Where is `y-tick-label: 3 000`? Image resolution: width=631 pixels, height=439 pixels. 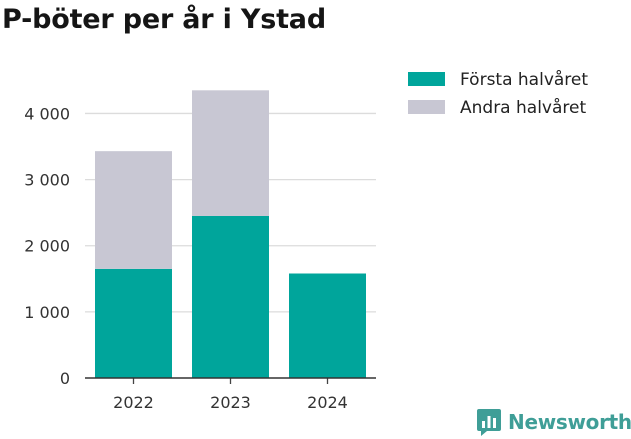 y-tick-label: 3 000 is located at coordinates (47, 180).